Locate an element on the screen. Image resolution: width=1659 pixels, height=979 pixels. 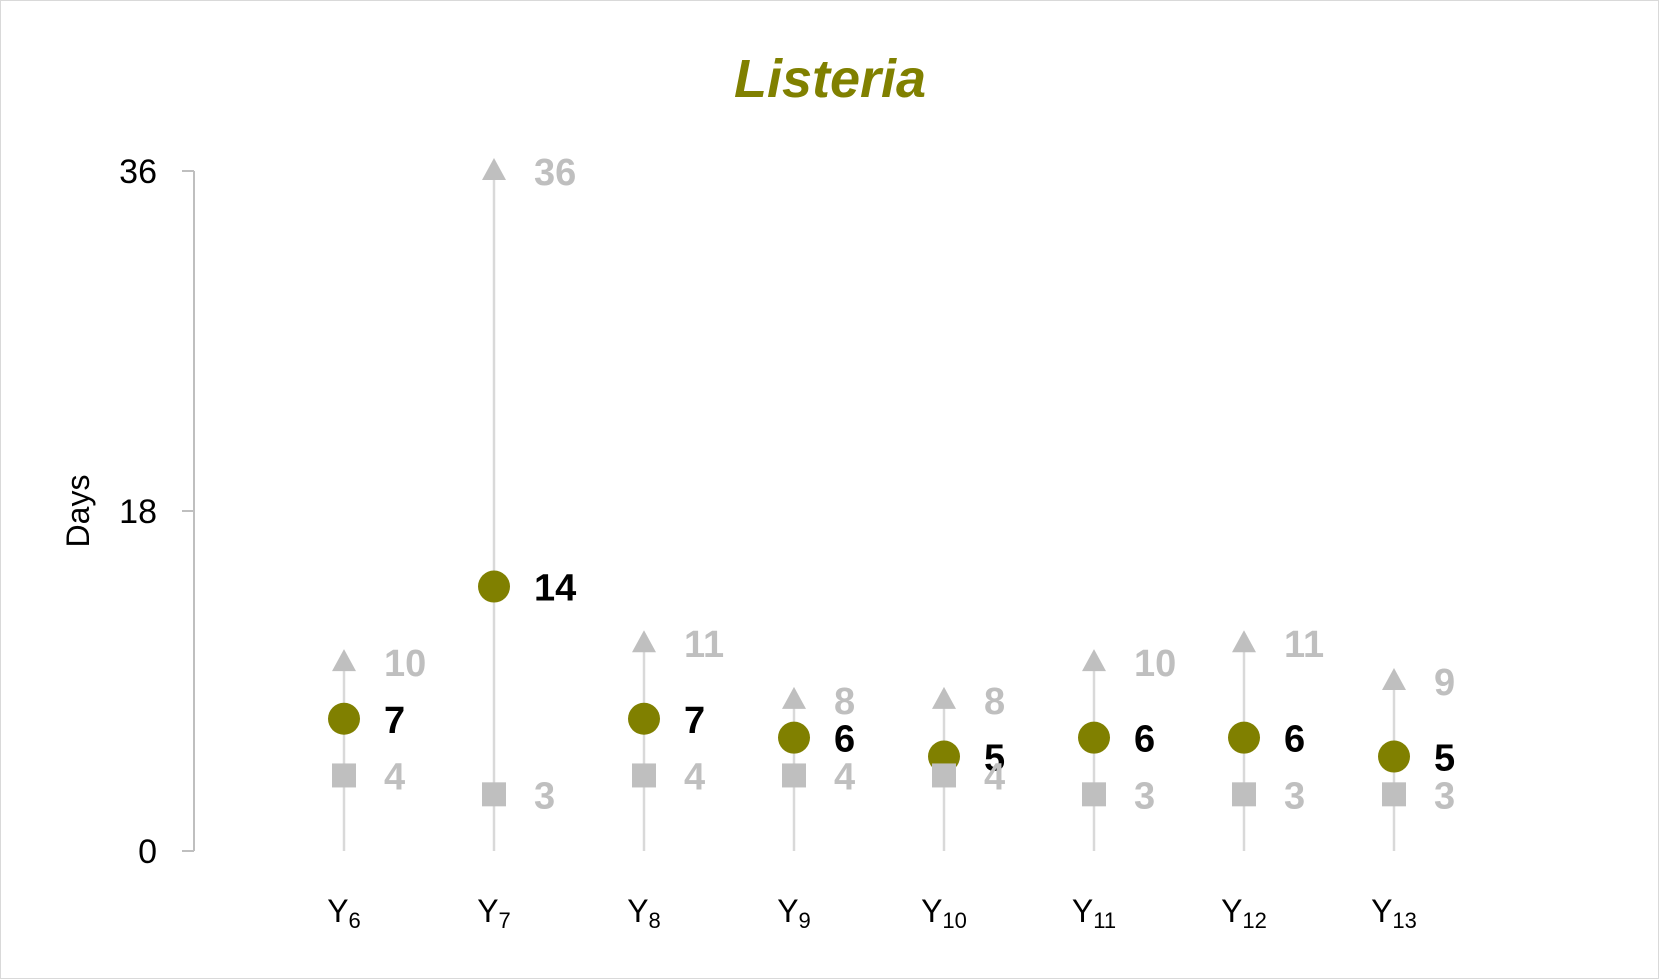
x-tick-label: Y11 is located at coordinates (1094, 913).